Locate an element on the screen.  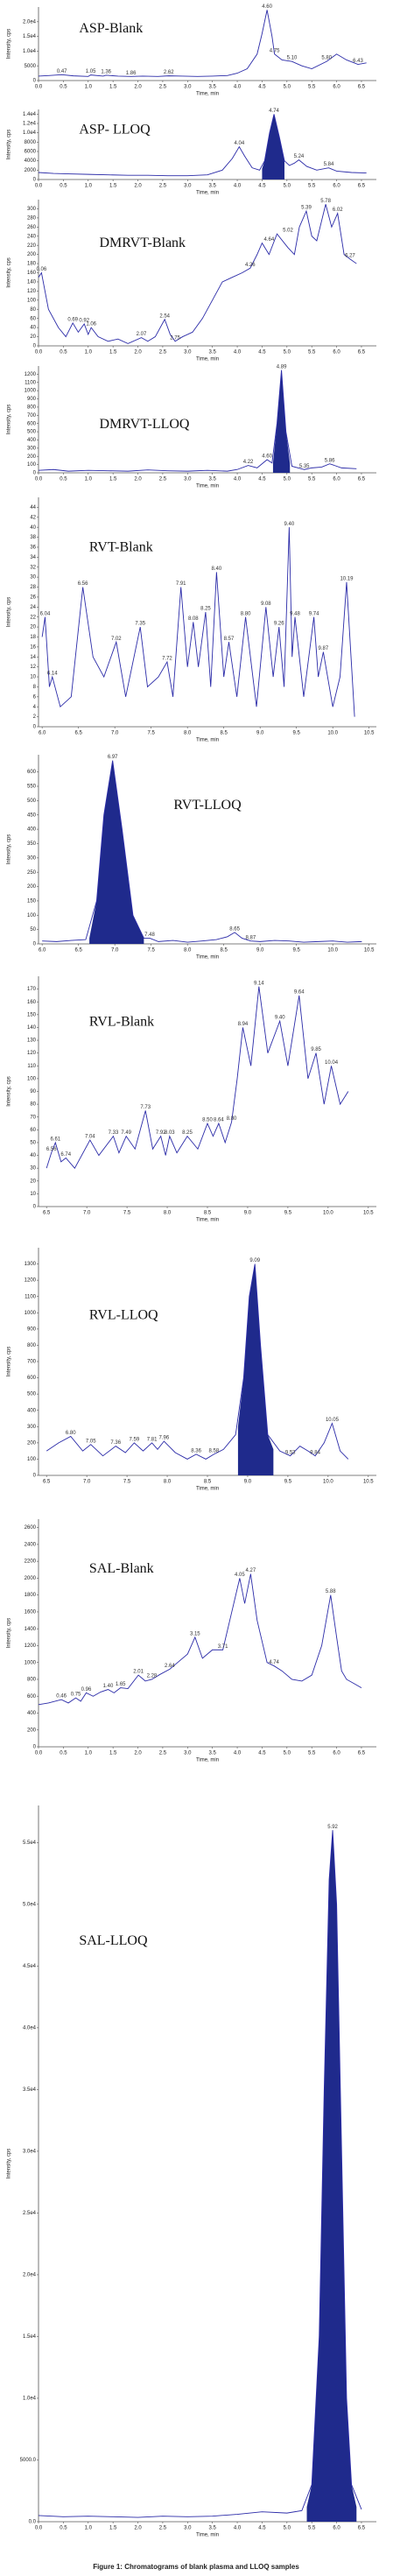
x-tick-label: 1.0 is located at coordinates (89, 87).